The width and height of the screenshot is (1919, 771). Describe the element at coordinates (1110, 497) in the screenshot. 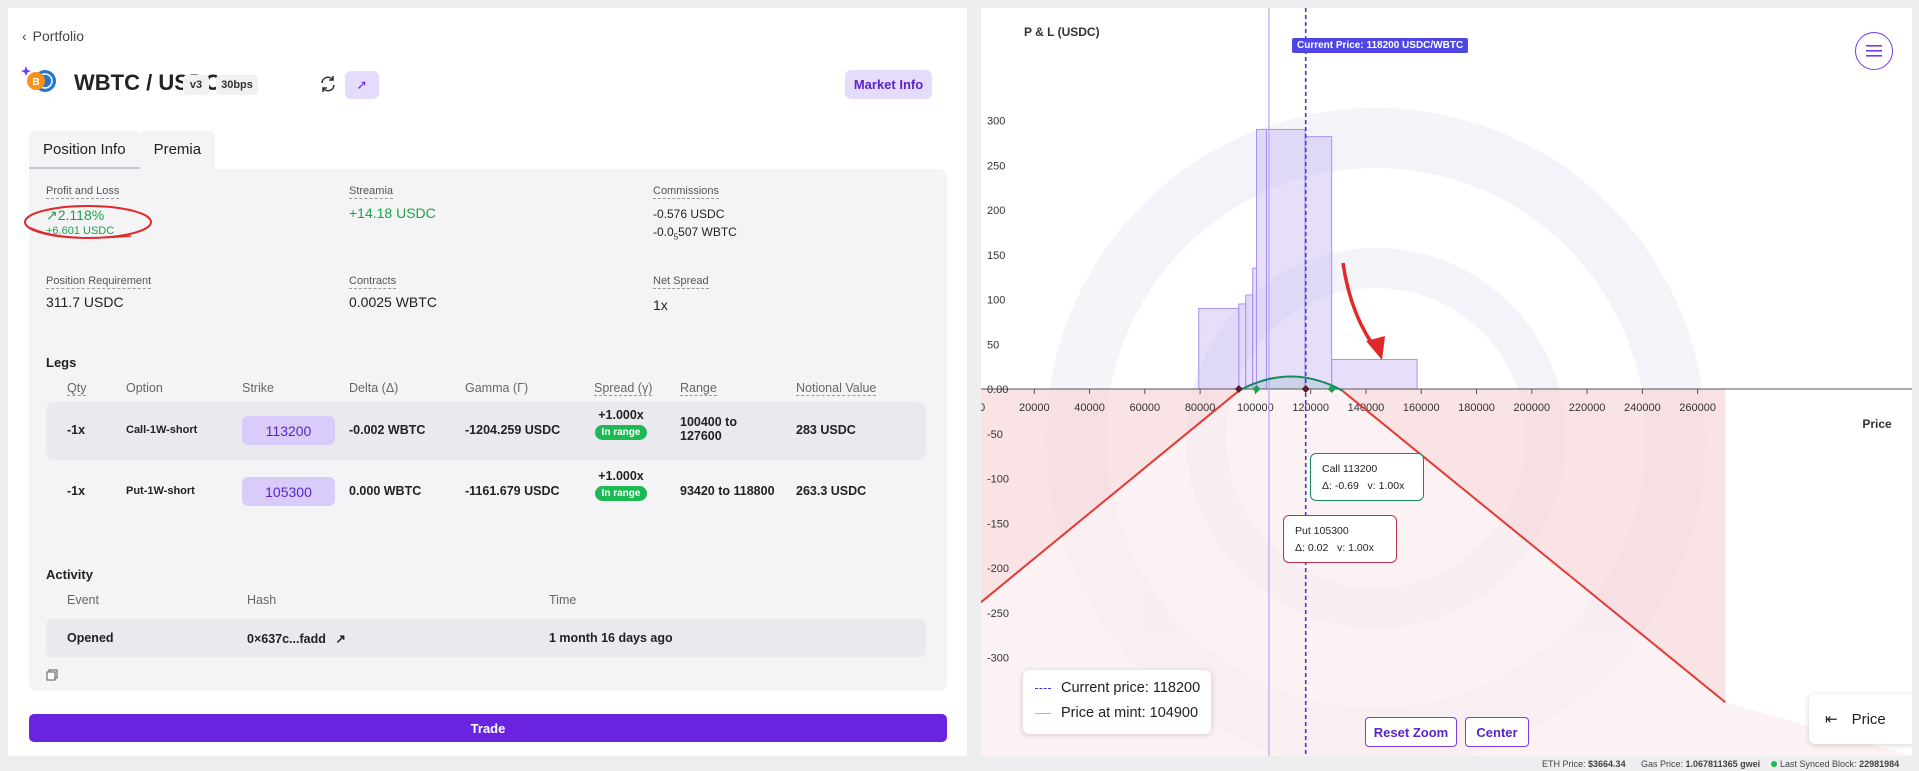

I see `pnl-line-left` at that location.